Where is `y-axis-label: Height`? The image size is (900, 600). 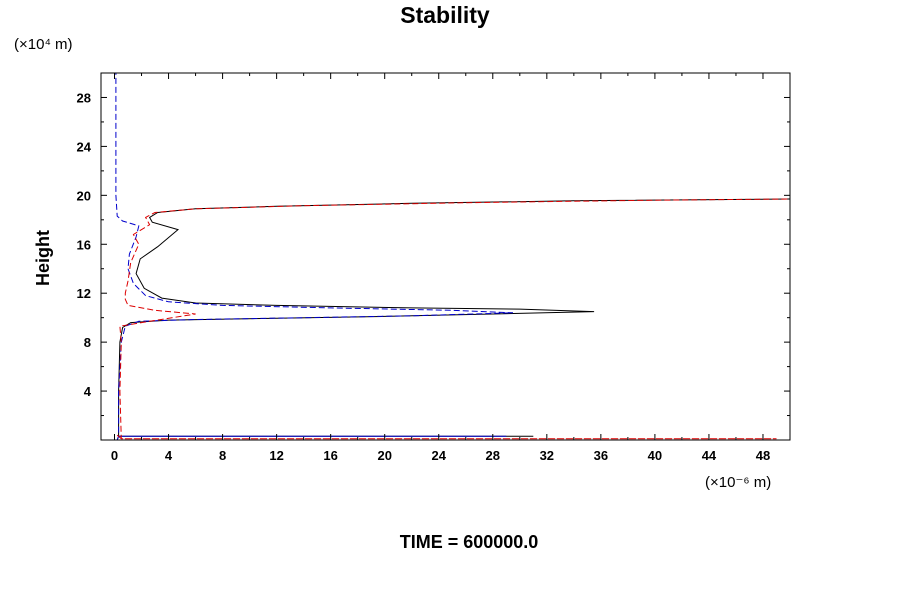
y-axis-label: Height is located at coordinates (43, 258).